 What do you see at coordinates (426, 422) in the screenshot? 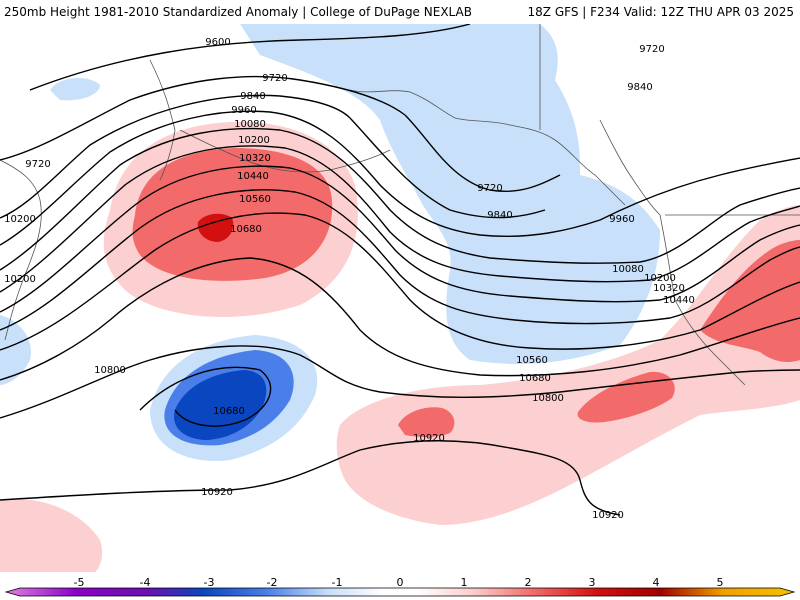
I see `positive-anomaly-hawaii` at bounding box center [426, 422].